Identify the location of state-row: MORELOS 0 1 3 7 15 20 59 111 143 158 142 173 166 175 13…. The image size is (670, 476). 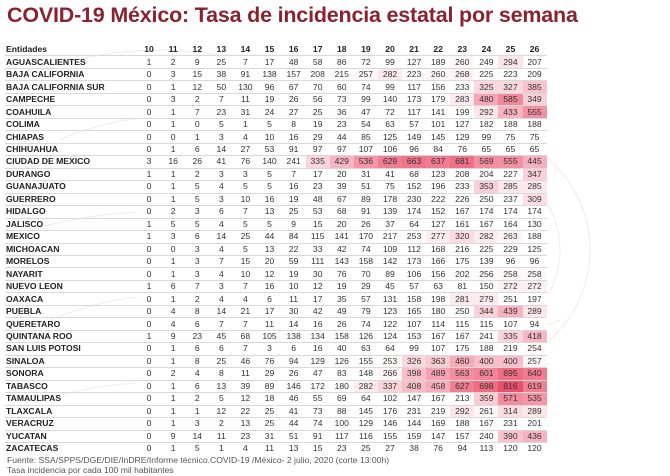
(276, 261).